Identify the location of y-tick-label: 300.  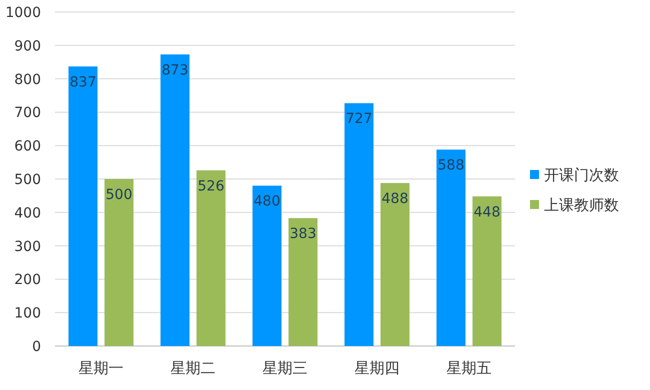
(27, 246).